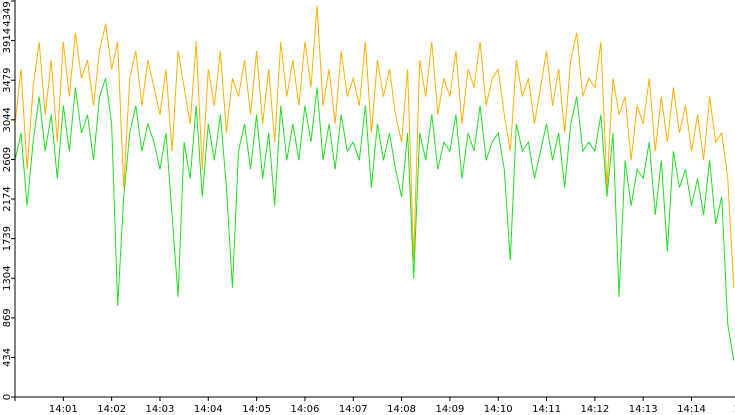 This screenshot has height=415, width=735. Describe the element at coordinates (208, 409) in the screenshot. I see `x-tick-label: 14:04` at that location.